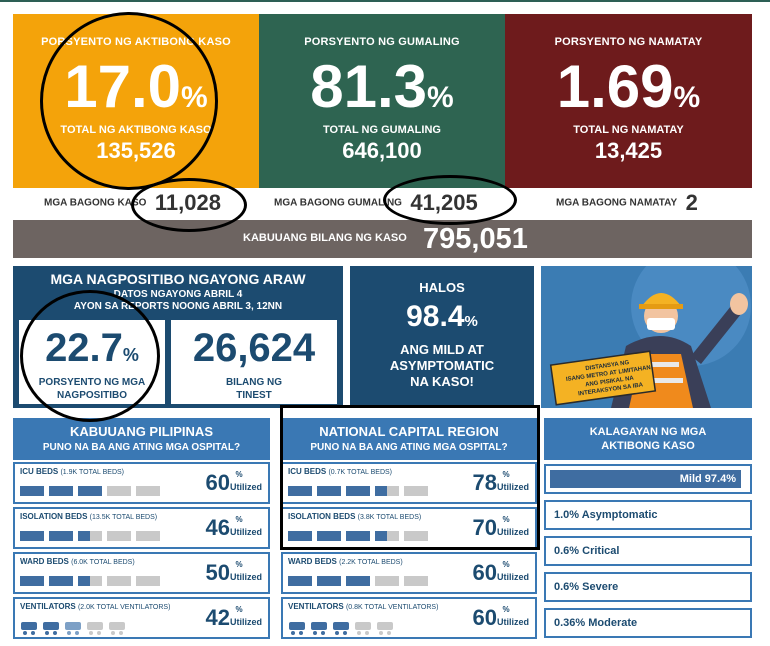 Image resolution: width=770 pixels, height=646 pixels. Describe the element at coordinates (382, 150) in the screenshot. I see `recovered-total-value: 646,100` at that location.